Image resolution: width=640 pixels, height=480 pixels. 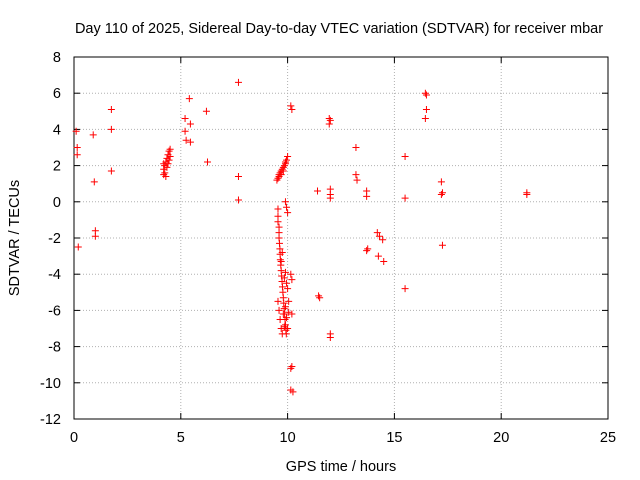 I want to click on y-tick-label: 8, so click(x=57, y=58).